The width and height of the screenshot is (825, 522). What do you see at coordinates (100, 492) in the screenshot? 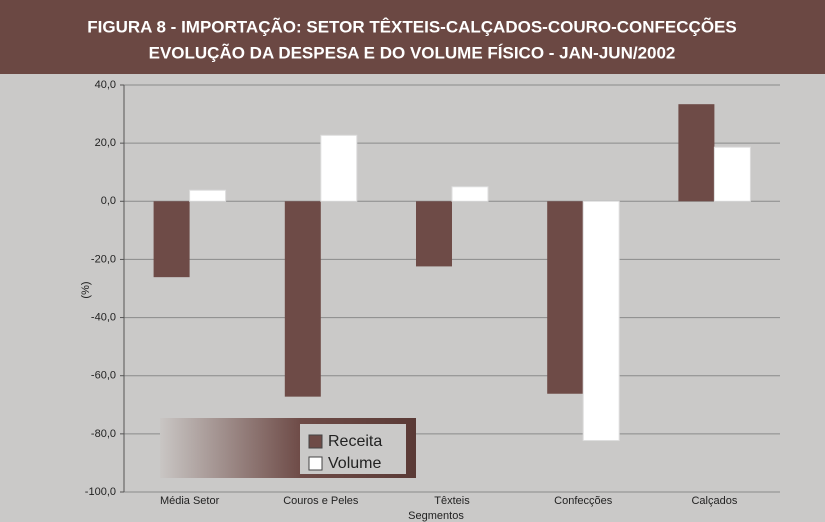
I see `y-tick-label: -100,0` at bounding box center [100, 492].